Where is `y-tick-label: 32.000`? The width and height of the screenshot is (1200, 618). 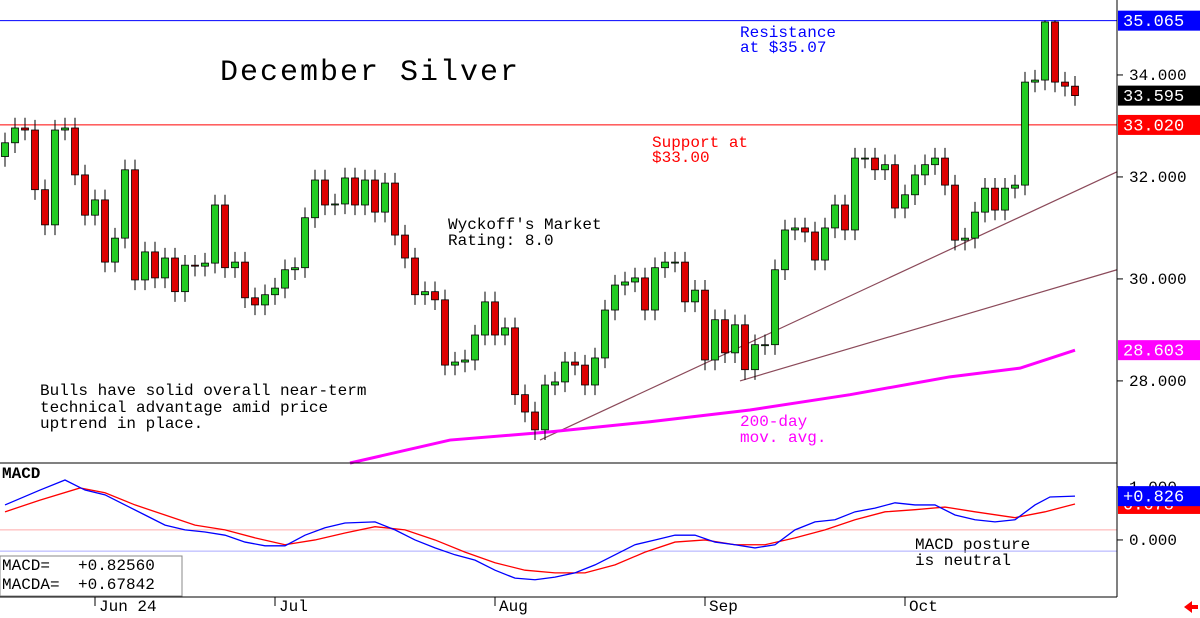
y-tick-label: 32.000 is located at coordinates (1158, 178).